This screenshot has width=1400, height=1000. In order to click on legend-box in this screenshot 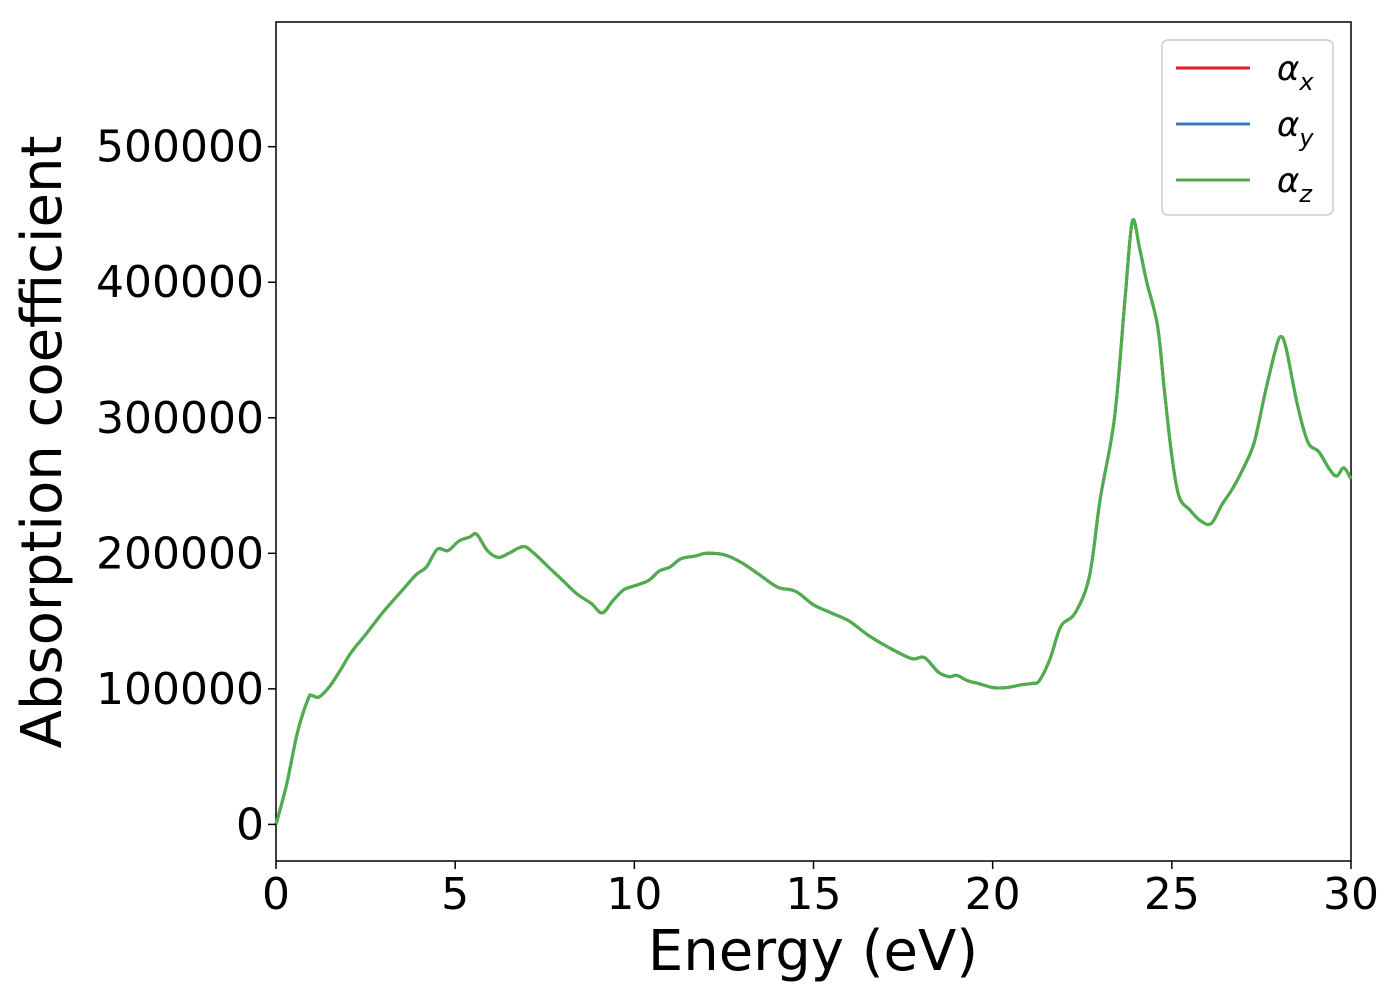, I will do `click(1247, 127)`.